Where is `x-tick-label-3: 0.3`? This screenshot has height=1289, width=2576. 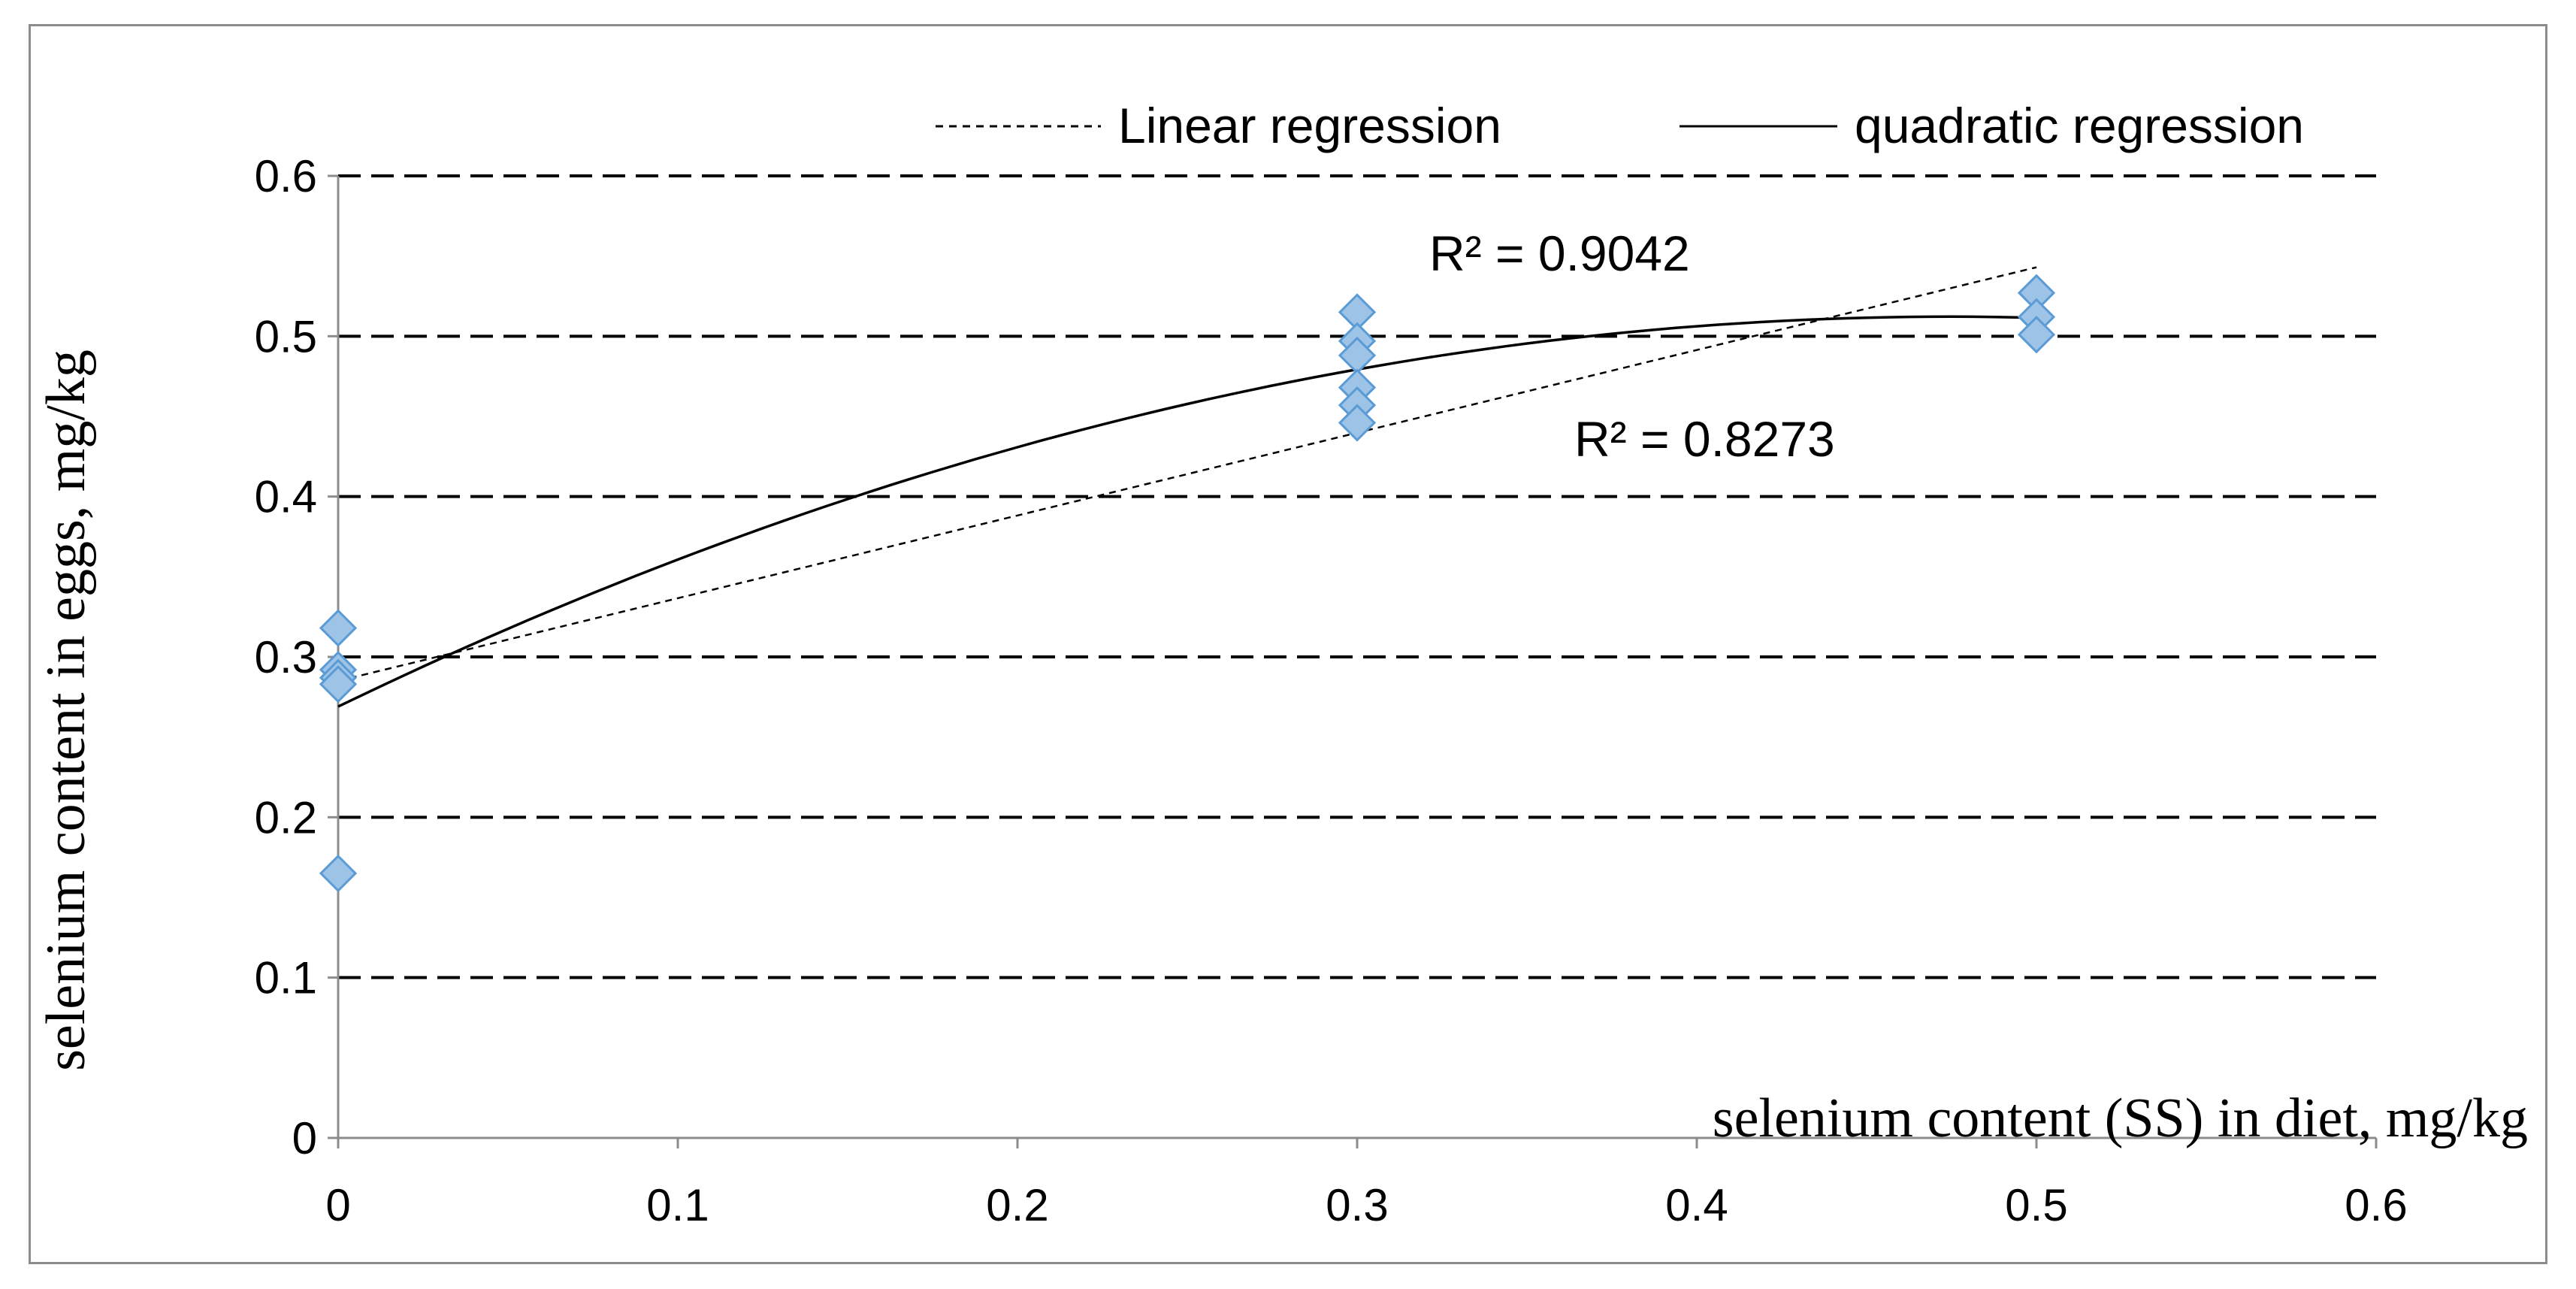
x-tick-label-3: 0.3 is located at coordinates (1357, 1205).